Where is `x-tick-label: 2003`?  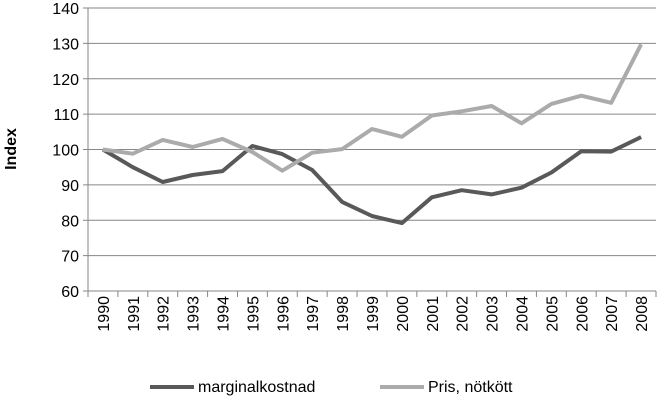 x-tick-label: 2003 is located at coordinates (493, 314).